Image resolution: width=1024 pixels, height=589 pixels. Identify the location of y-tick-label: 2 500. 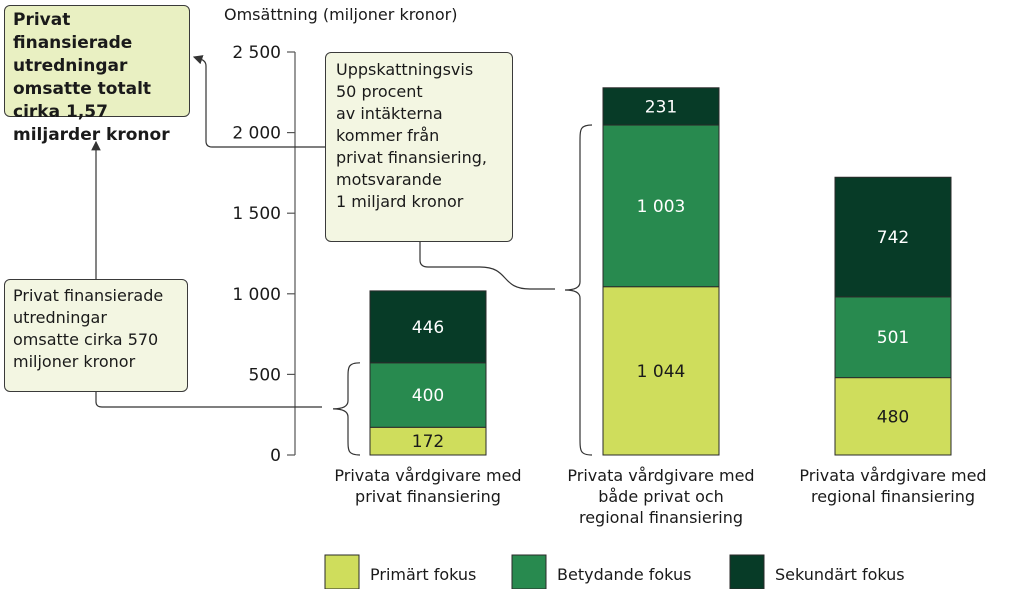
(256, 53).